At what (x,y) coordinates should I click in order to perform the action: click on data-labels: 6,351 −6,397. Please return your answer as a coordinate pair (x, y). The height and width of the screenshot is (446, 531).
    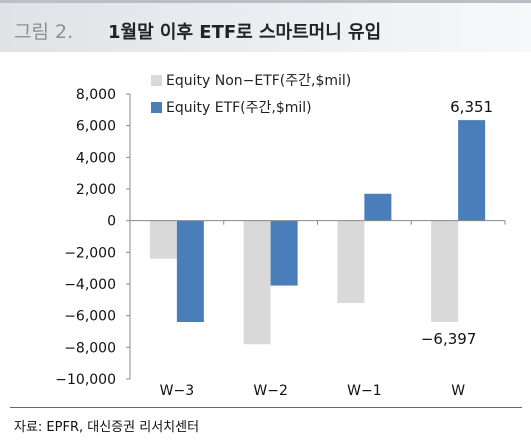
    Looking at the image, I should click on (457, 223).